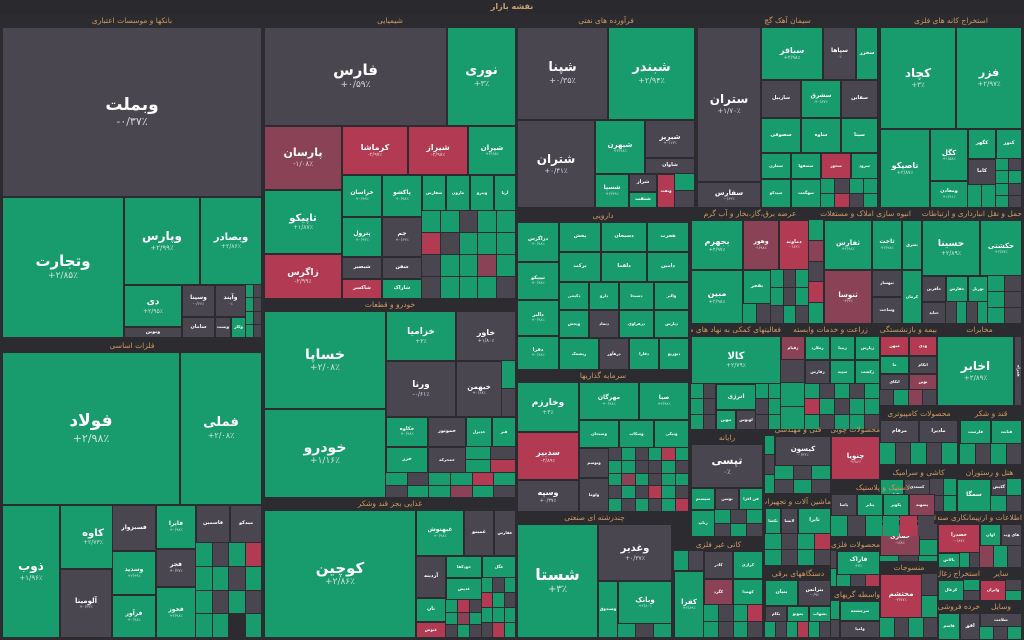 The image size is (1024, 640). What do you see at coordinates (431, 577) in the screenshot?
I see `stock-tile: آردینه` at bounding box center [431, 577].